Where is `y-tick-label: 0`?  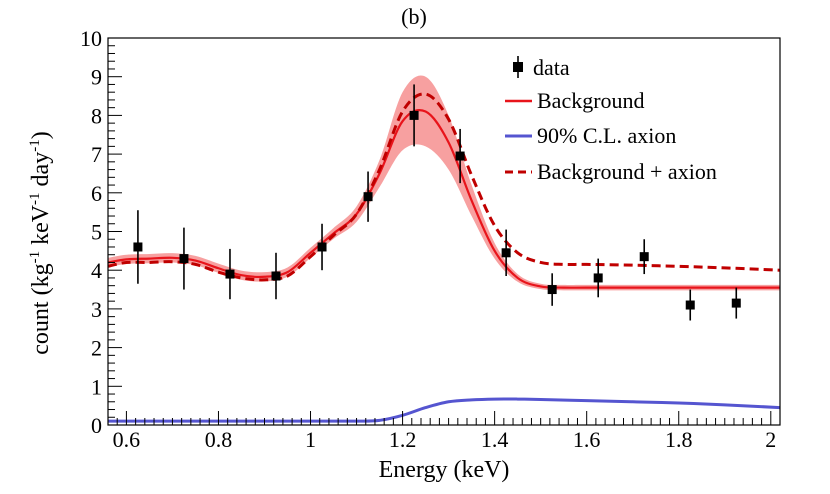 y-tick-label: 0 is located at coordinates (96, 425).